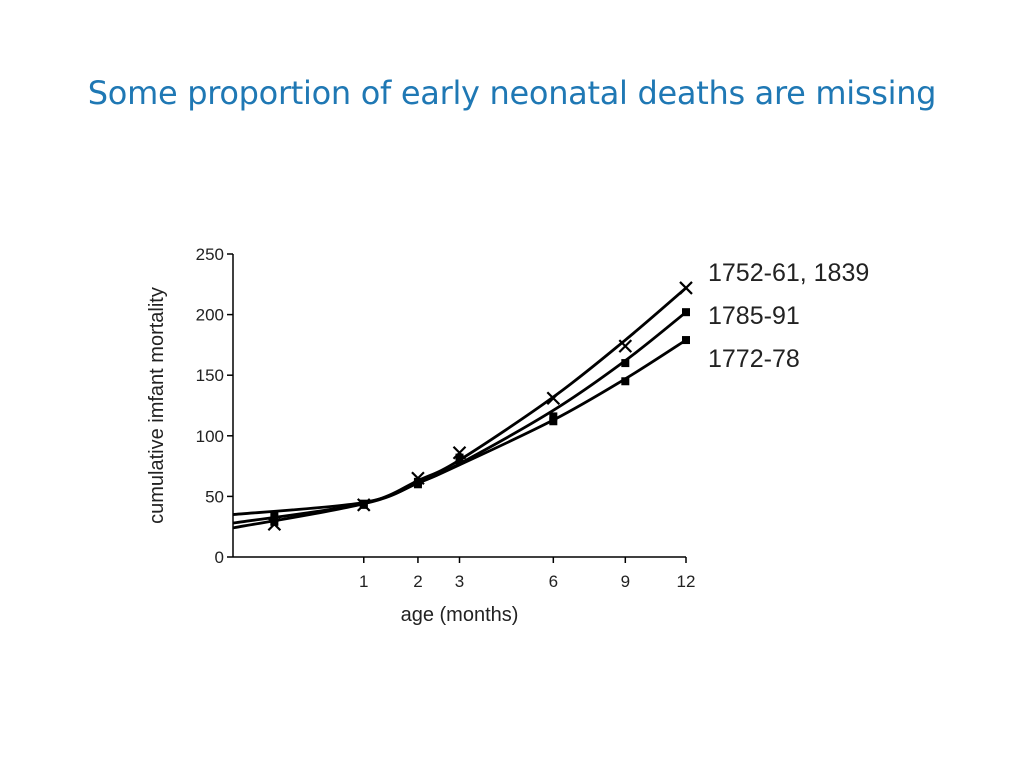 The width and height of the screenshot is (1024, 768). Describe the element at coordinates (210, 254) in the screenshot. I see `y-tick-label: 250` at that location.